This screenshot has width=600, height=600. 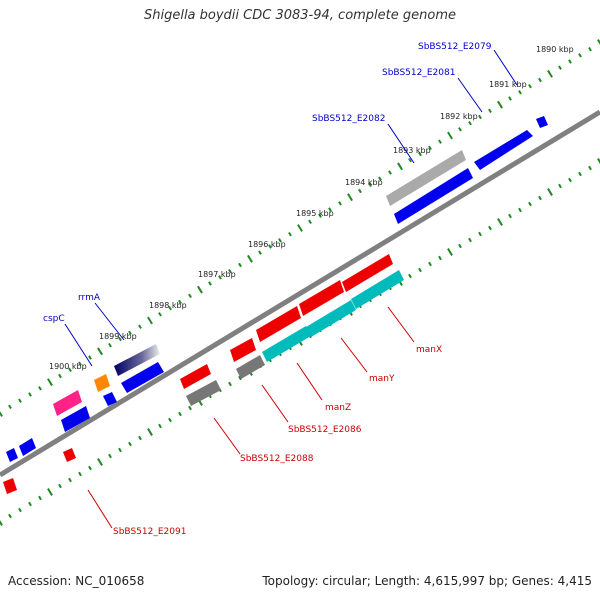 I want to click on scale-label-1891: 1891 kbp, so click(x=508, y=84).